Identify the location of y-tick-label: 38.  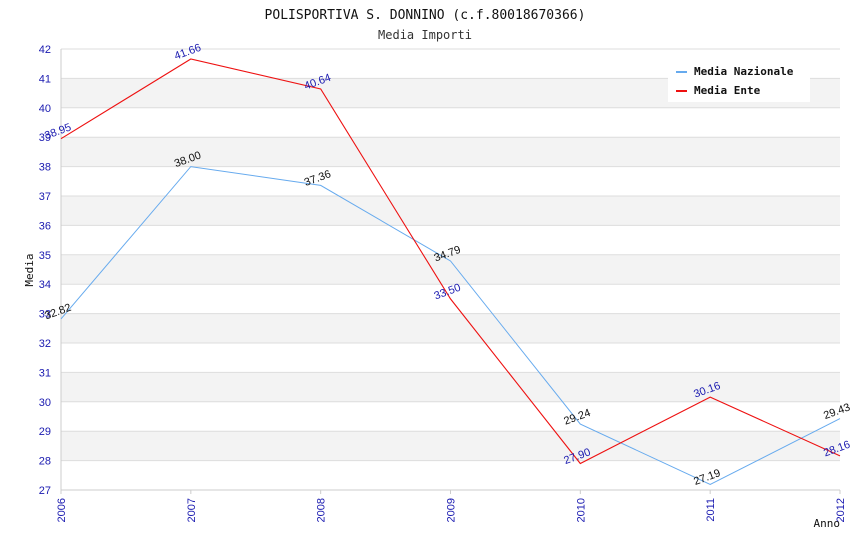
(45, 168).